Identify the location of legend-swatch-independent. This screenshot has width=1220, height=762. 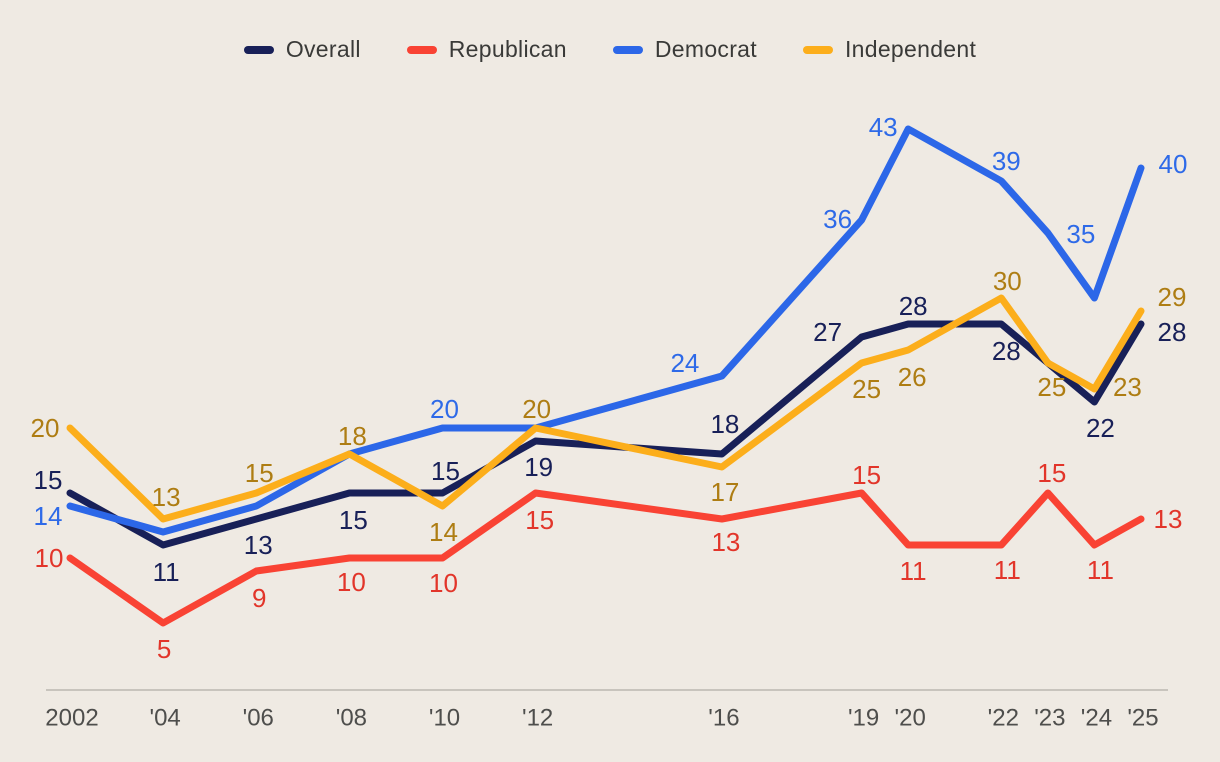
(817, 49).